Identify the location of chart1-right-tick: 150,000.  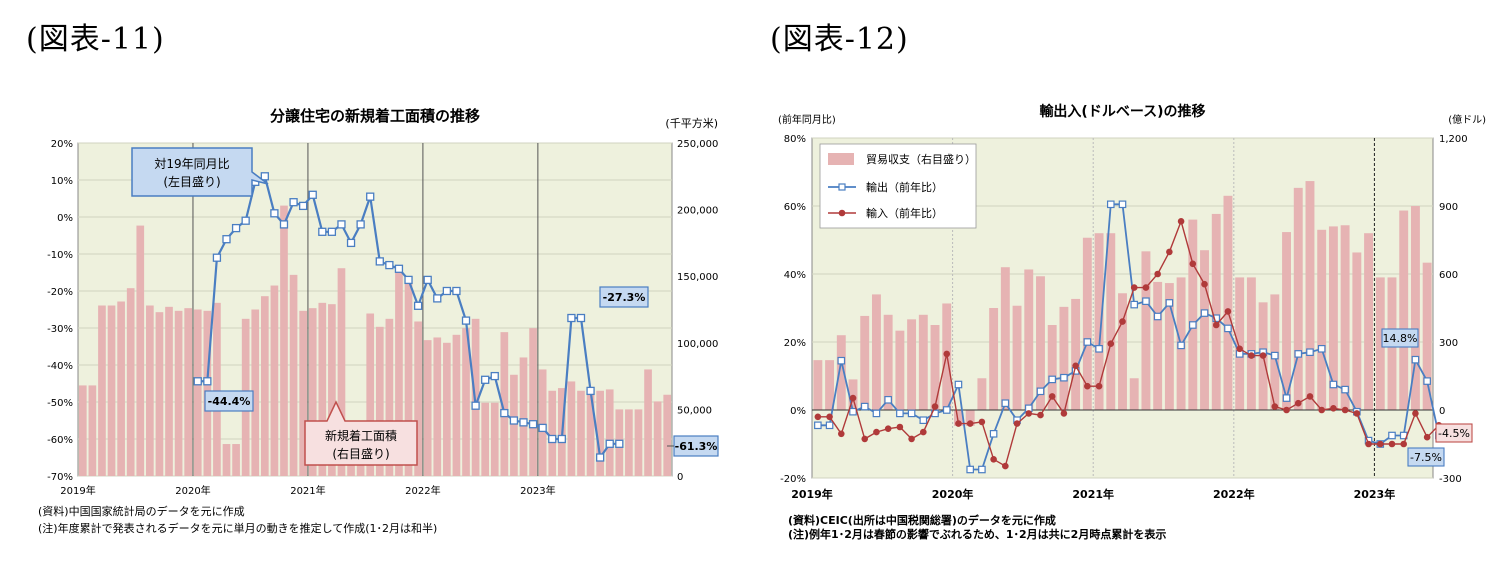
(697, 277).